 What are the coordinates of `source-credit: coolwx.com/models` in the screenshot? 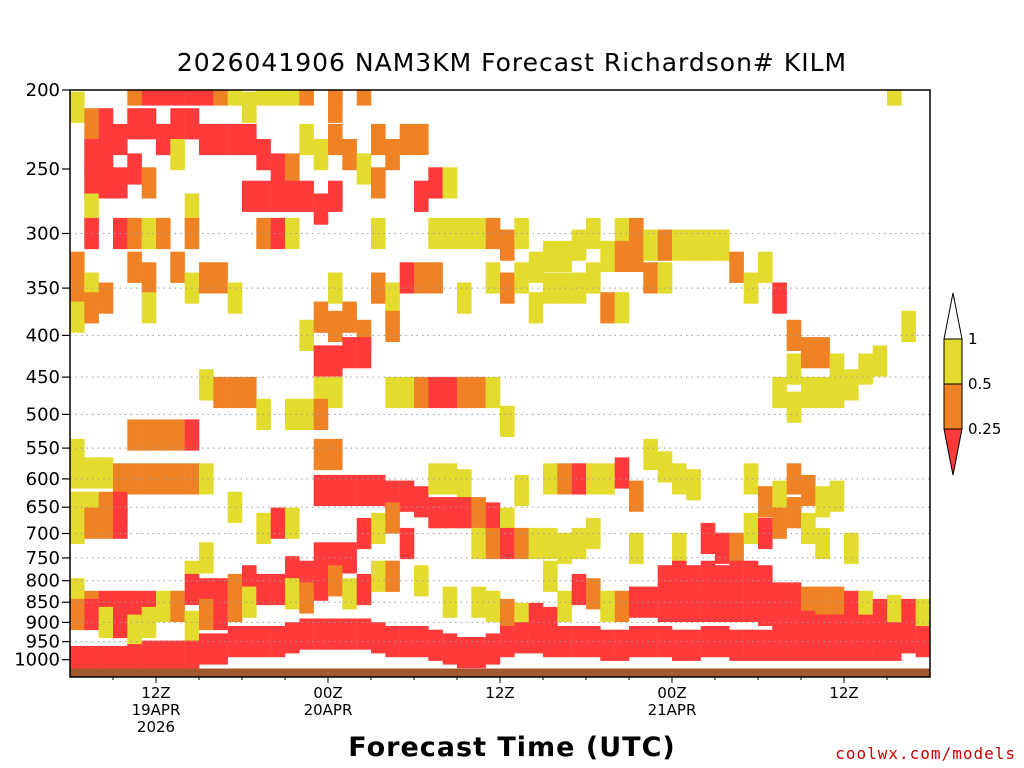 It's located at (925, 753).